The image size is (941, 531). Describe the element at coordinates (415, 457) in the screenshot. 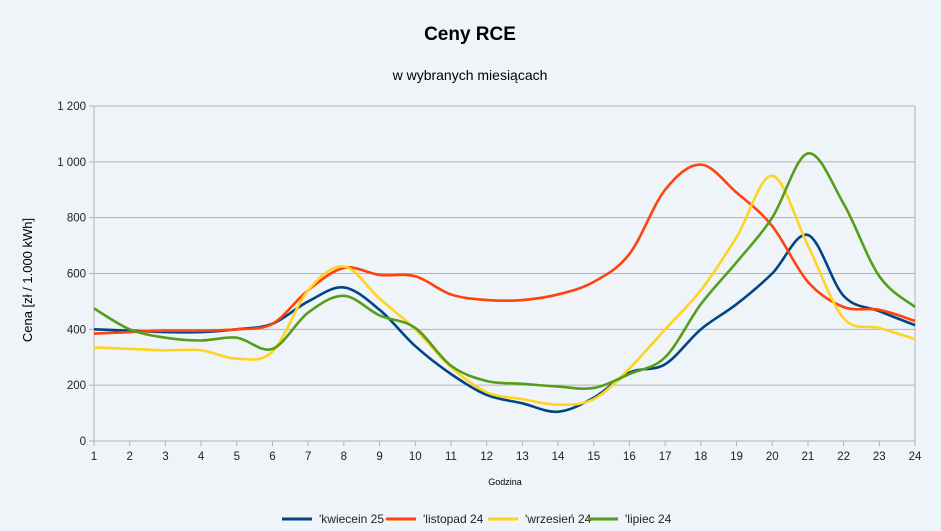

I see `x-tick-label: 10` at that location.